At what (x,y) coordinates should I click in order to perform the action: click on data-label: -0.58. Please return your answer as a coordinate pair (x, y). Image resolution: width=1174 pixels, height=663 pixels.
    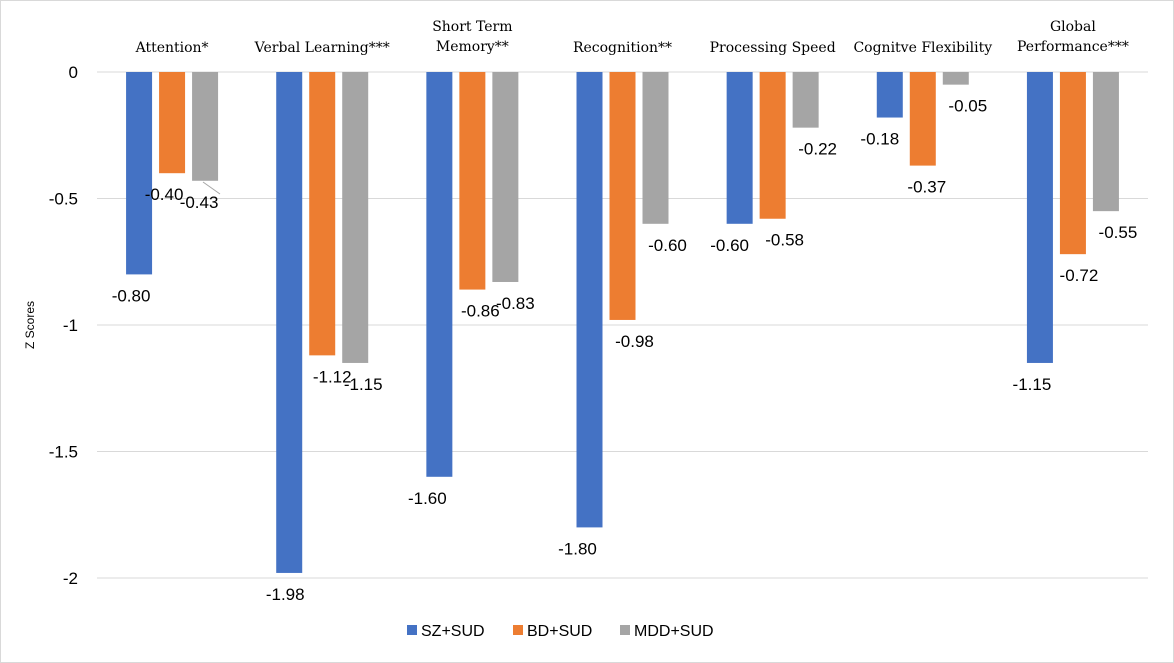
    Looking at the image, I should click on (784, 240).